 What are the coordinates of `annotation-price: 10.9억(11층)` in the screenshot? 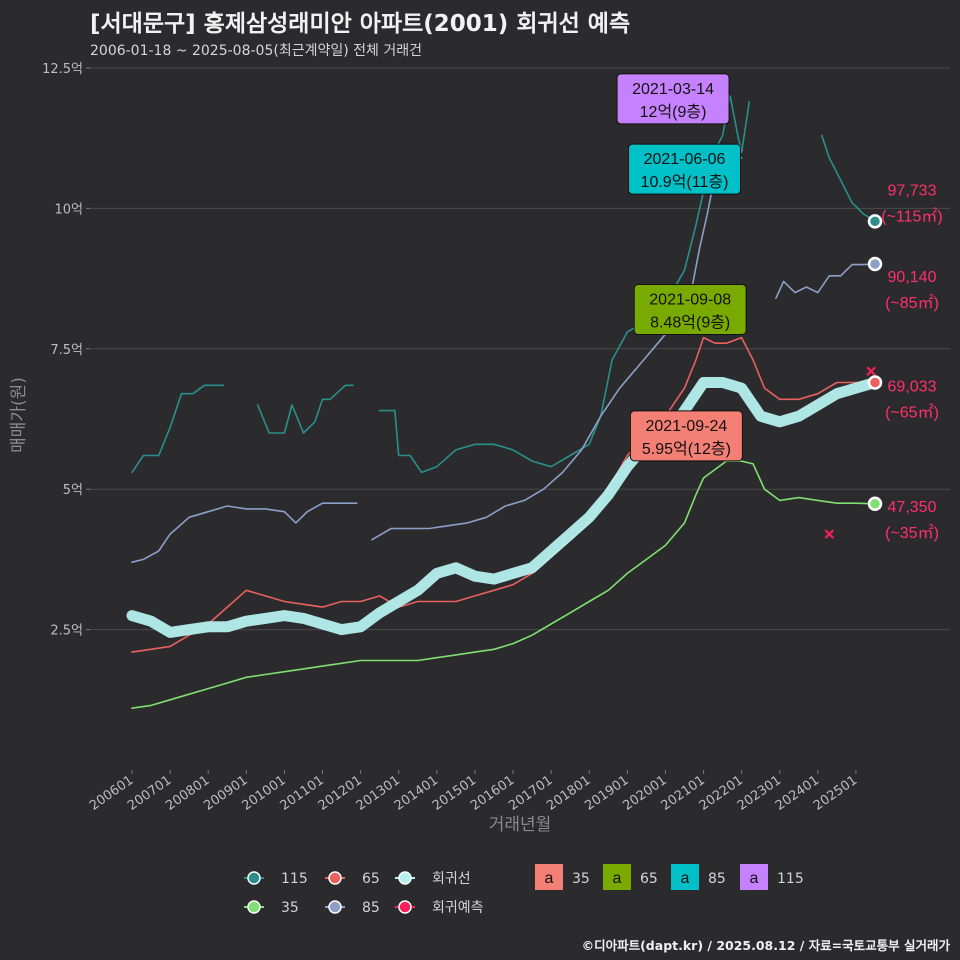 It's located at (685, 182).